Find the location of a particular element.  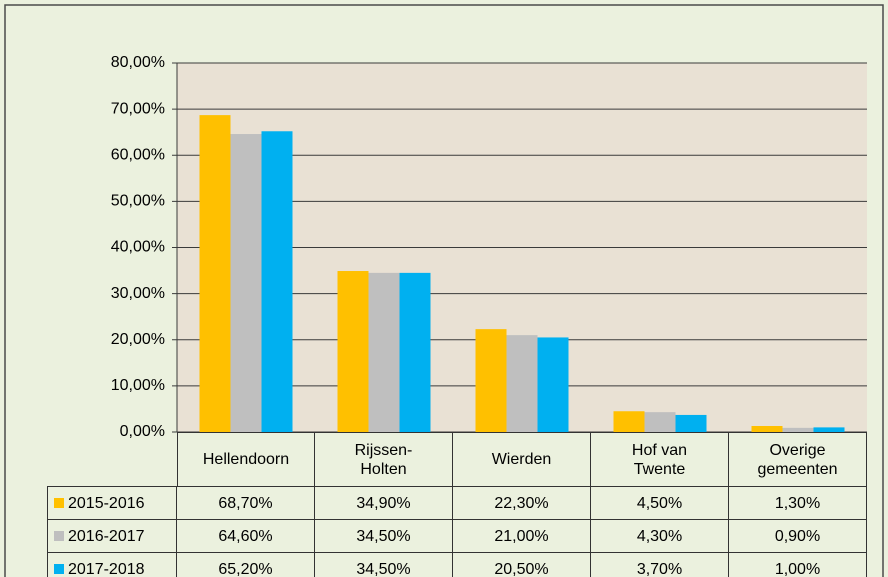

table-value-text: 64,60% is located at coordinates (245, 536).